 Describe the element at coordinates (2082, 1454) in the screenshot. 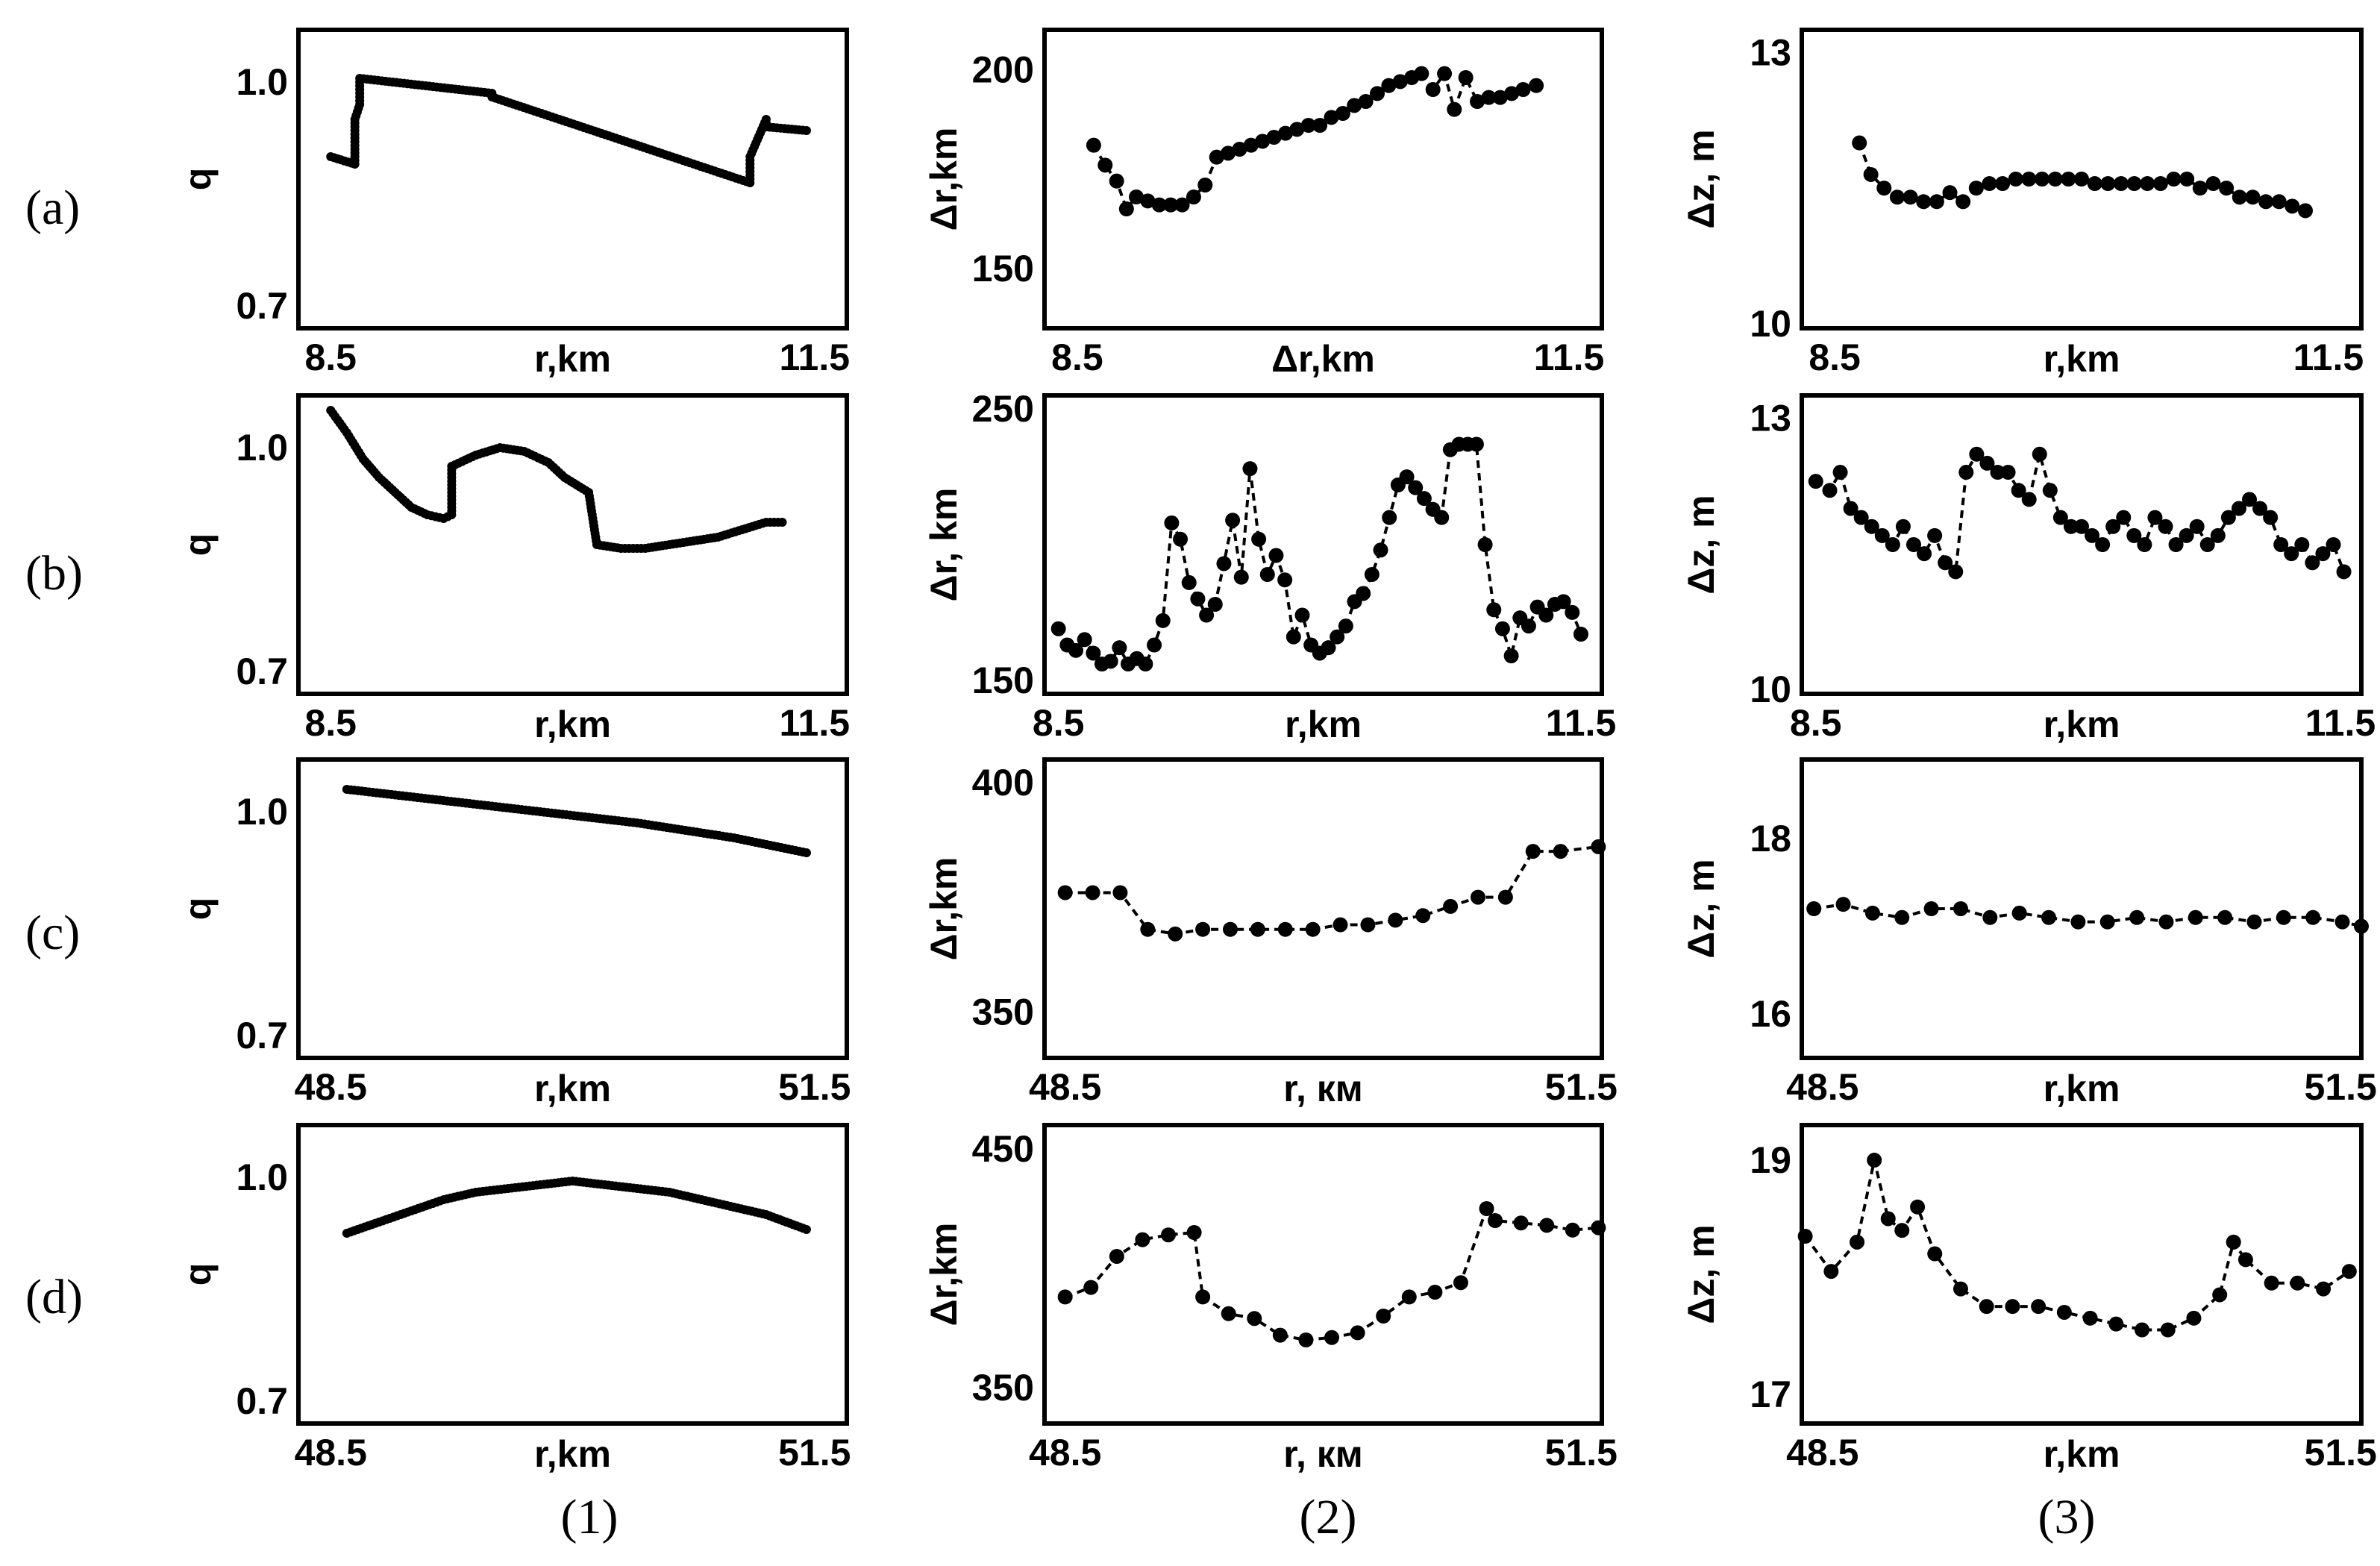

I see `panel-d3-x-axis-title: r,km` at that location.